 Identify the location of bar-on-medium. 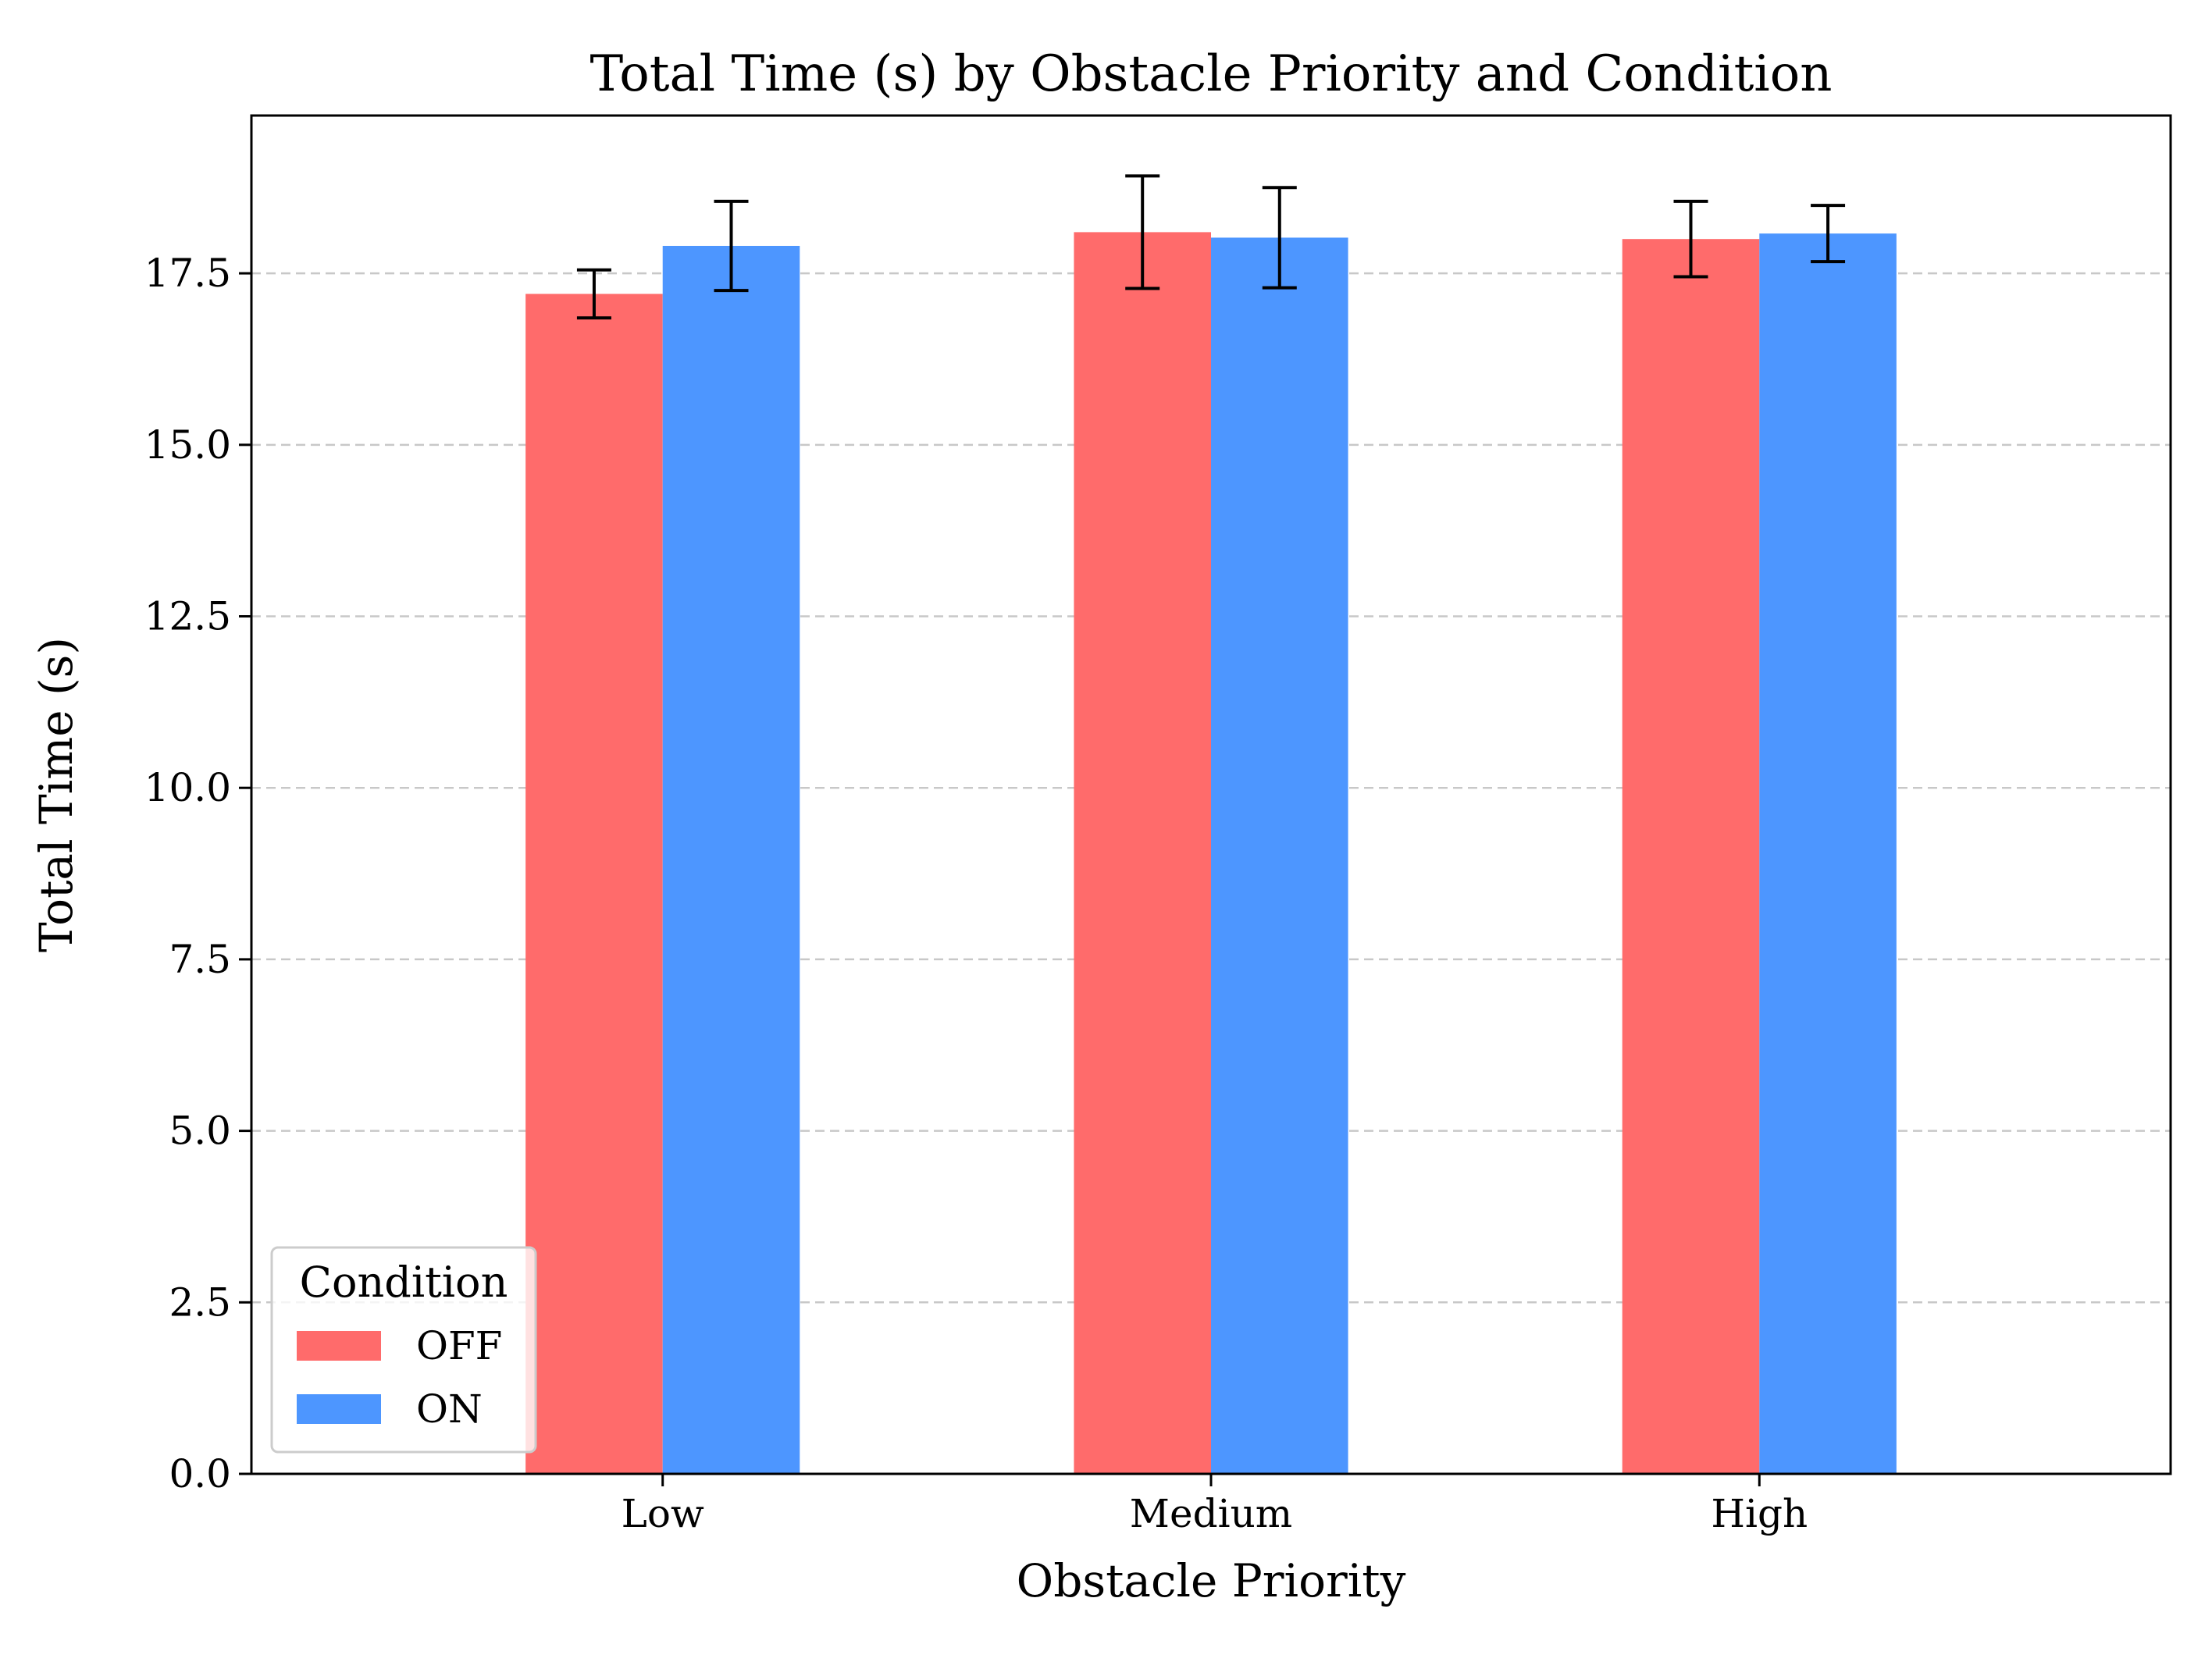
(1280, 856).